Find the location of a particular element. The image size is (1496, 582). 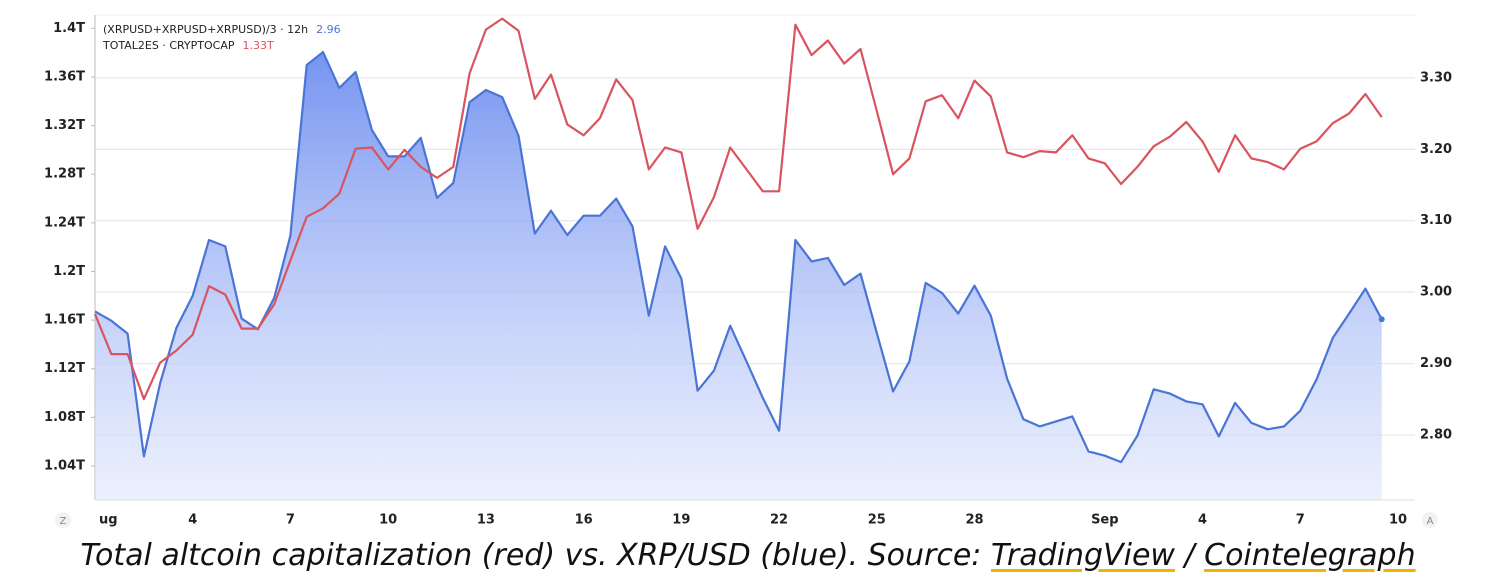

y2-tick-label: 2.80 is located at coordinates (1436, 435).